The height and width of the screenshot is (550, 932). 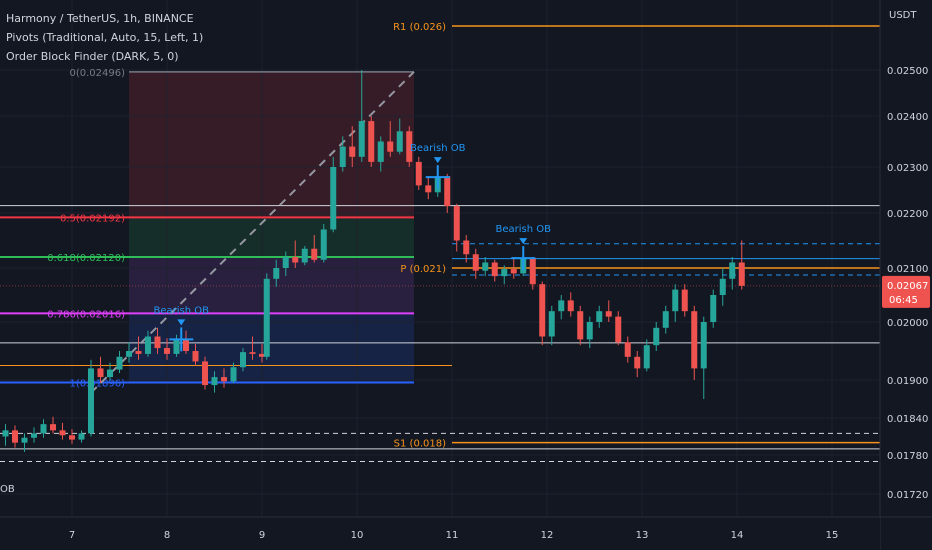 I want to click on pivots-indicator-label: Pivots (Traditional, Auto, 15, Left, 1), so click(x=105, y=37).